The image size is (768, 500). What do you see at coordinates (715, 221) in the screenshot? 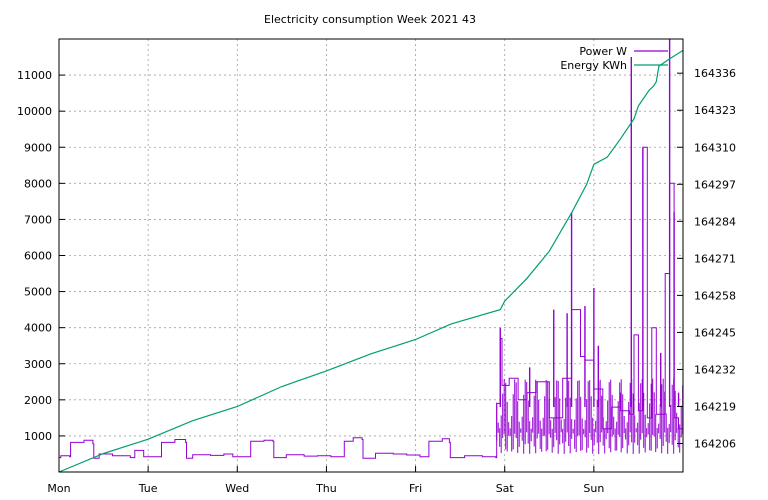
I see `y-right-tick-label: 164284` at bounding box center [715, 221].